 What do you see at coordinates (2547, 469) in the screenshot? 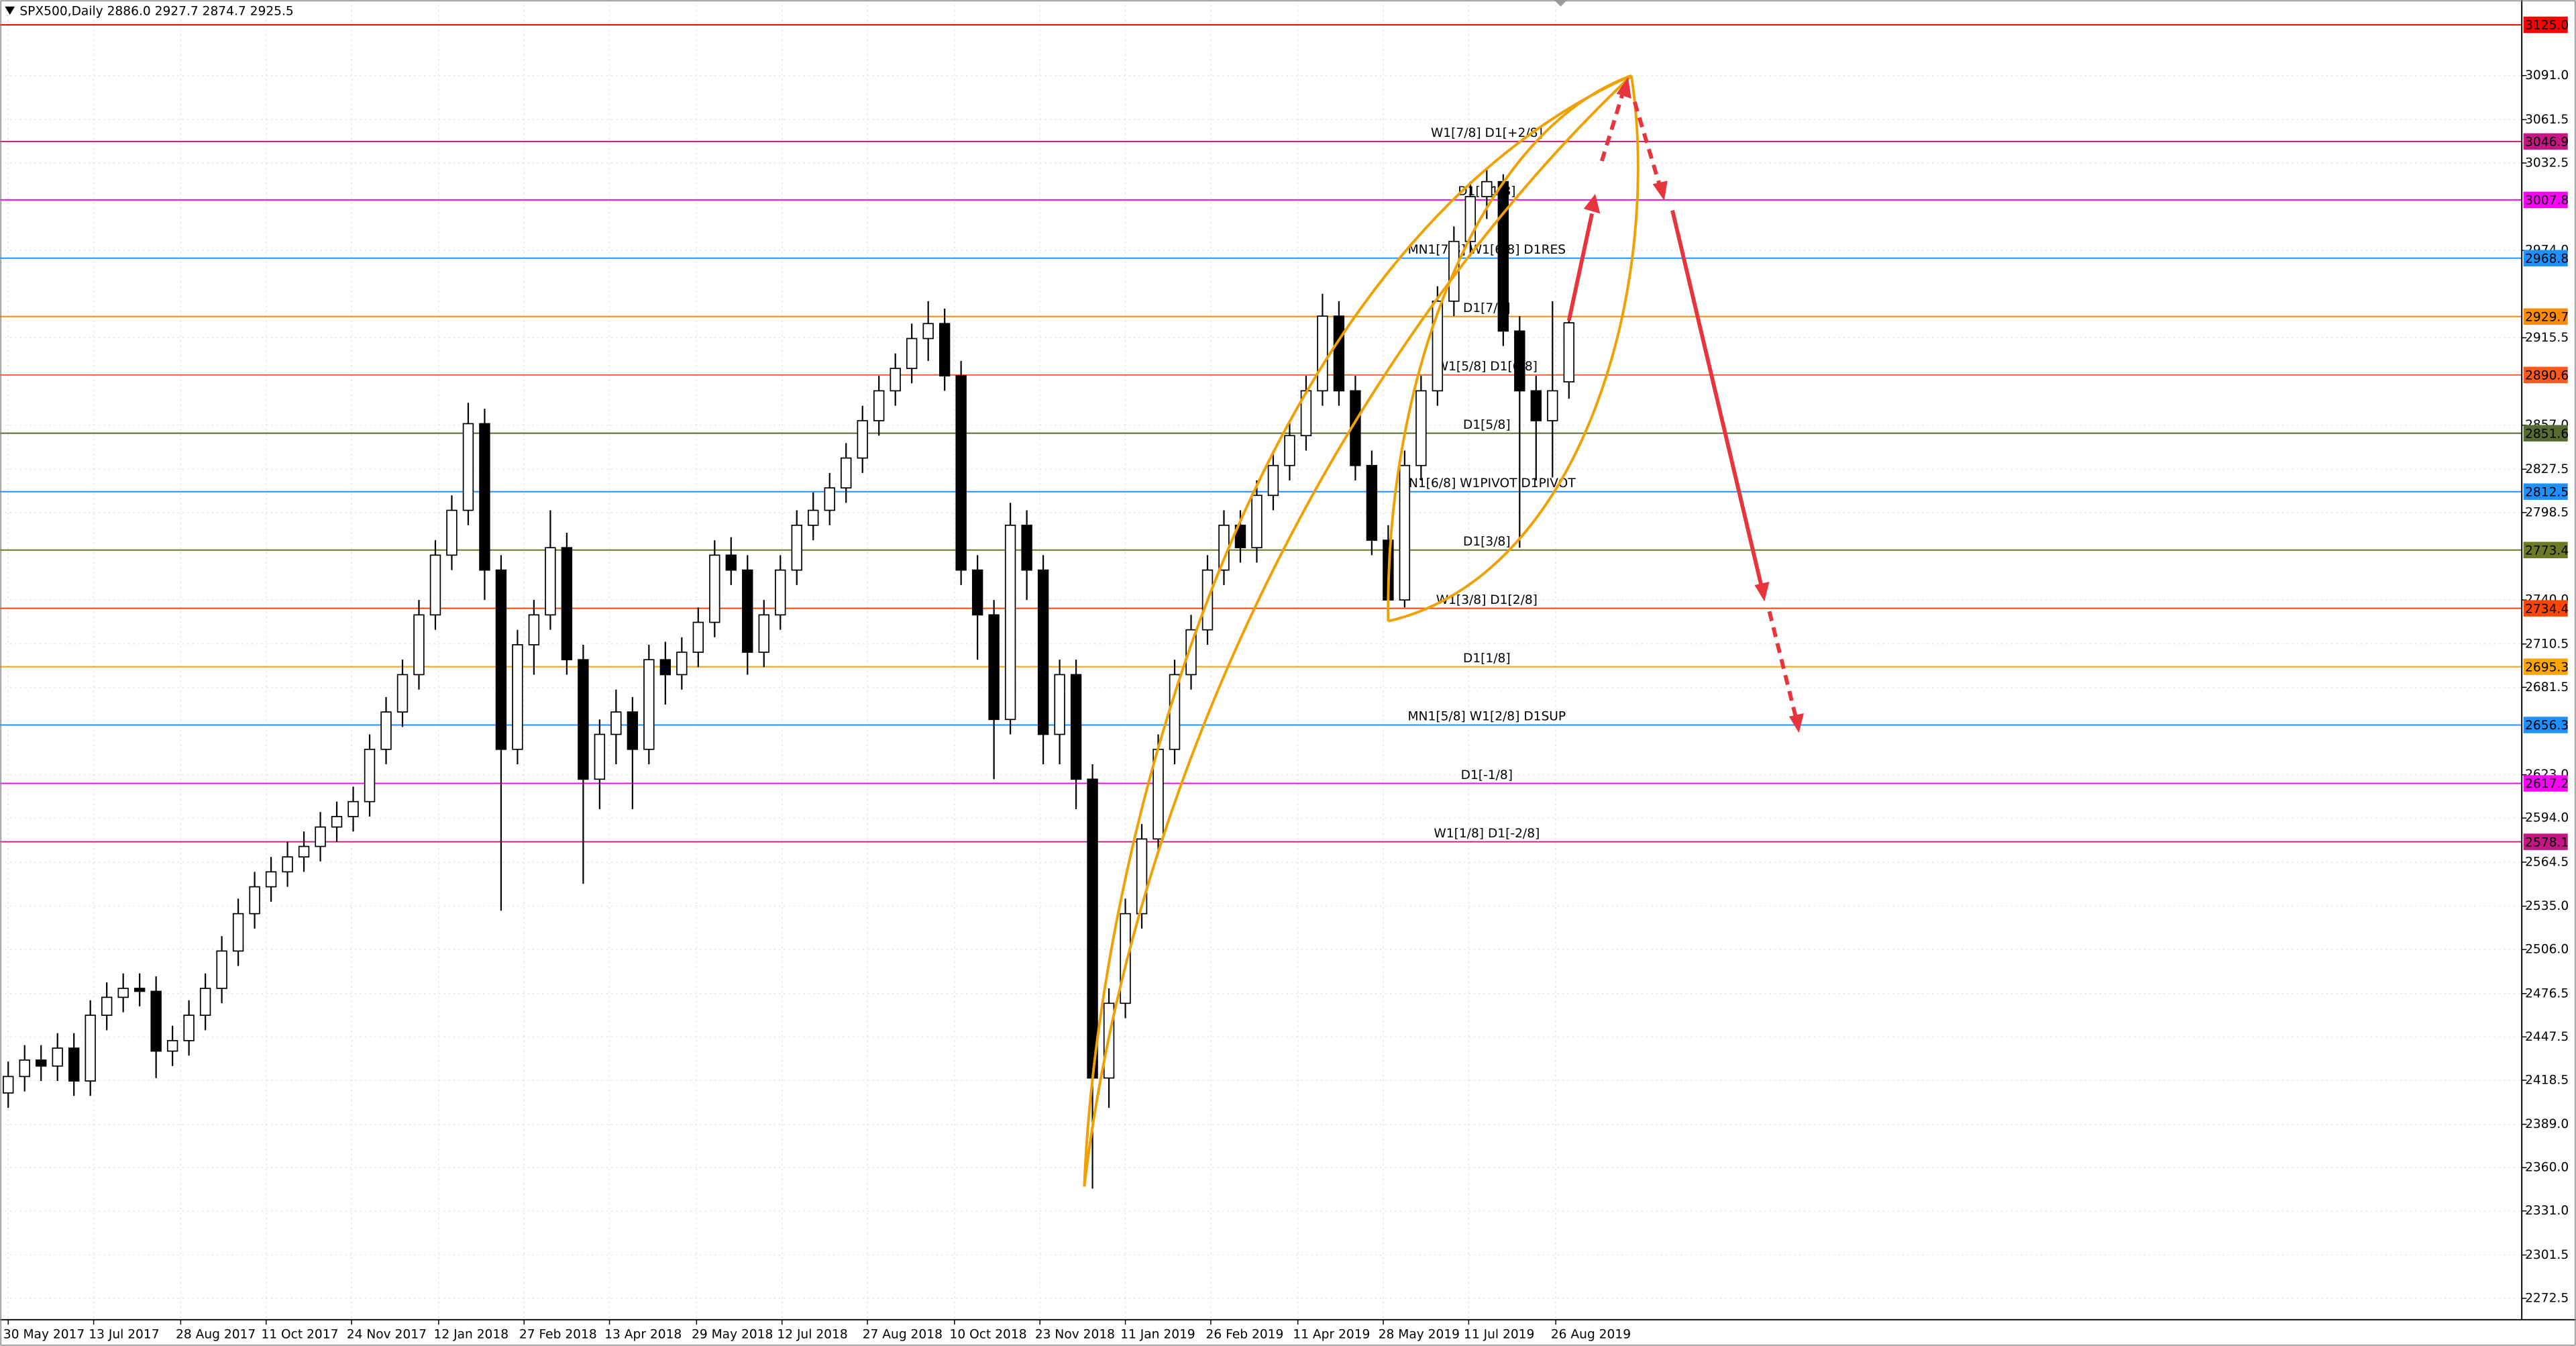
I see `y-tick-label: 2827.5` at bounding box center [2547, 469].